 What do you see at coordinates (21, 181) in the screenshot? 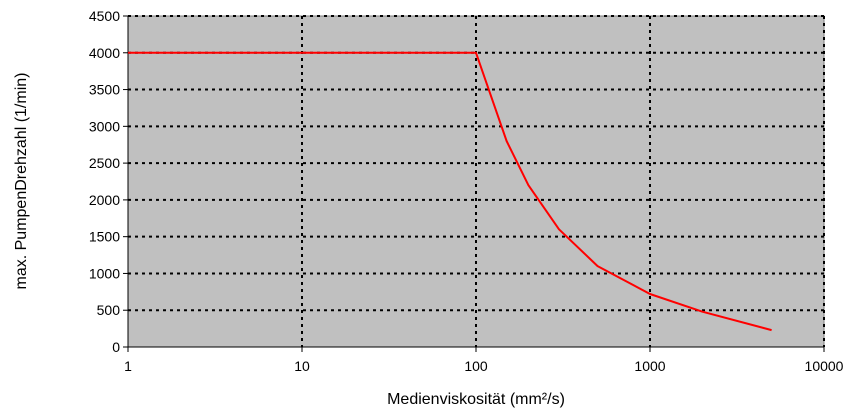
I see `y-axis-title: max. PumpenDrehzahl (1/min)` at bounding box center [21, 181].